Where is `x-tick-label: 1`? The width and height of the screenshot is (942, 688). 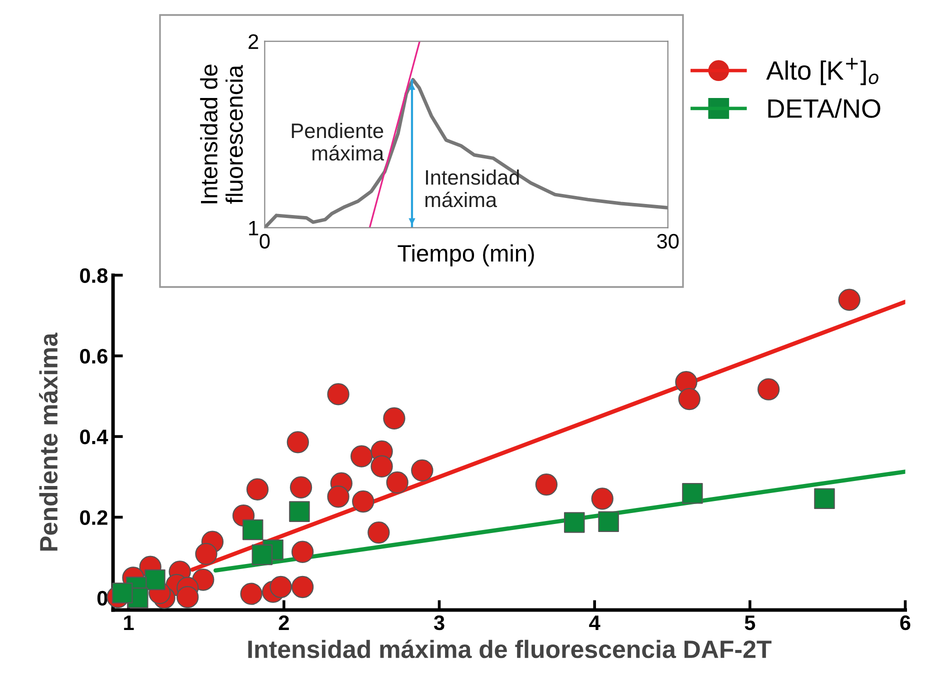 x-tick-label: 1 is located at coordinates (129, 623).